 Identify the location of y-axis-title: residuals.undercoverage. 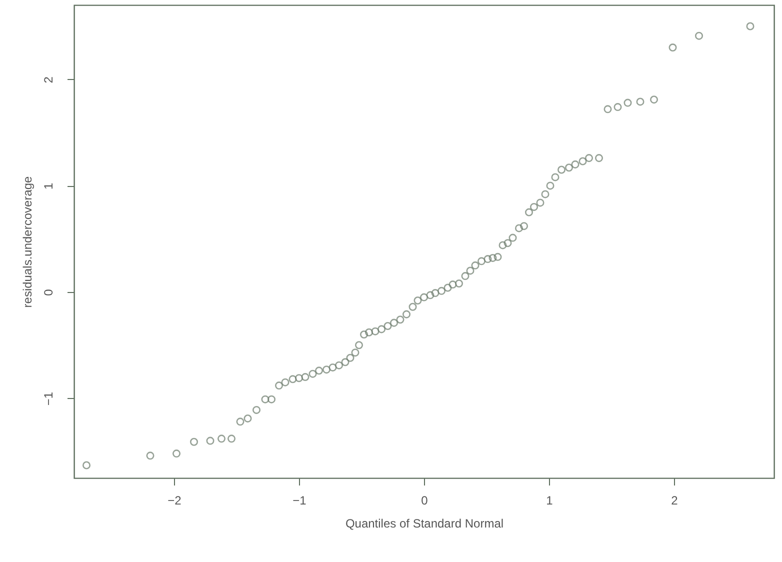
(27, 242).